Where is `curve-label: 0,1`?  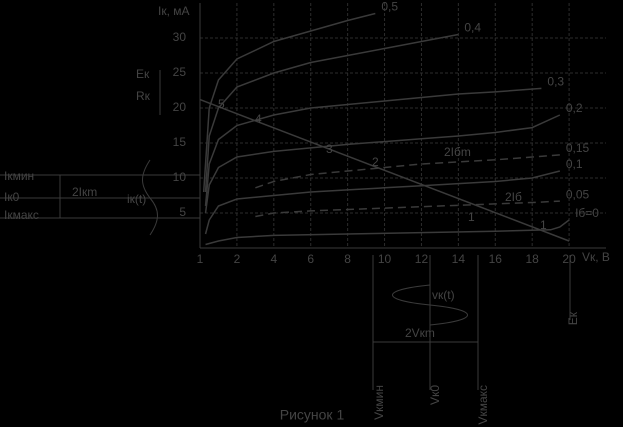 curve-label: 0,1 is located at coordinates (574, 164).